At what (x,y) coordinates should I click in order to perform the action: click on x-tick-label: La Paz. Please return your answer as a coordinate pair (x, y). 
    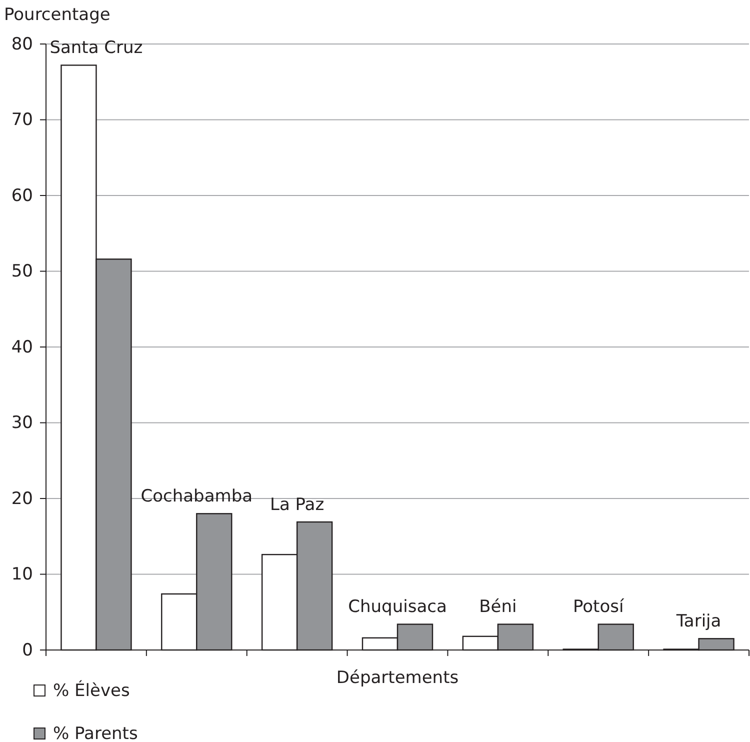
    Looking at the image, I should click on (297, 504).